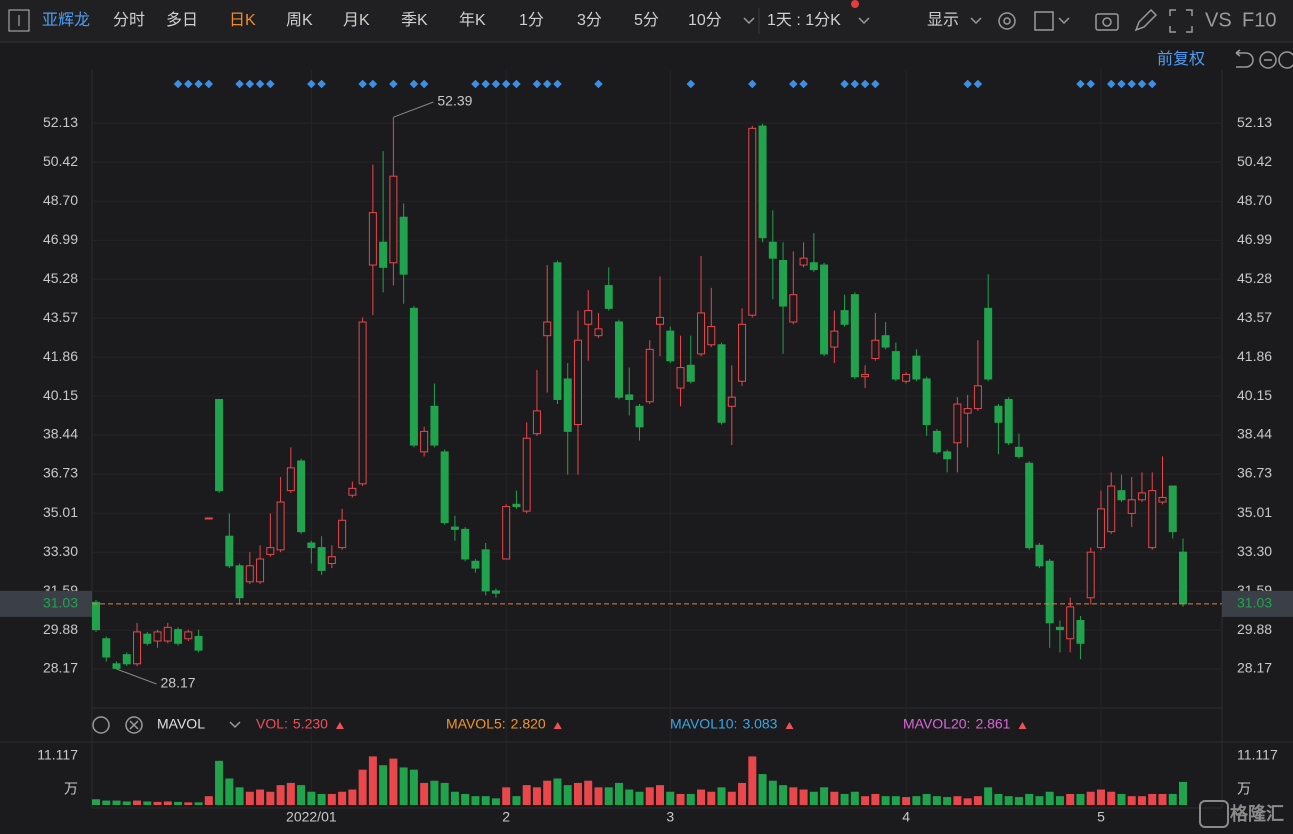 The height and width of the screenshot is (834, 1293). Describe the element at coordinates (71, 789) in the screenshot. I see `volume-unit: 万` at that location.